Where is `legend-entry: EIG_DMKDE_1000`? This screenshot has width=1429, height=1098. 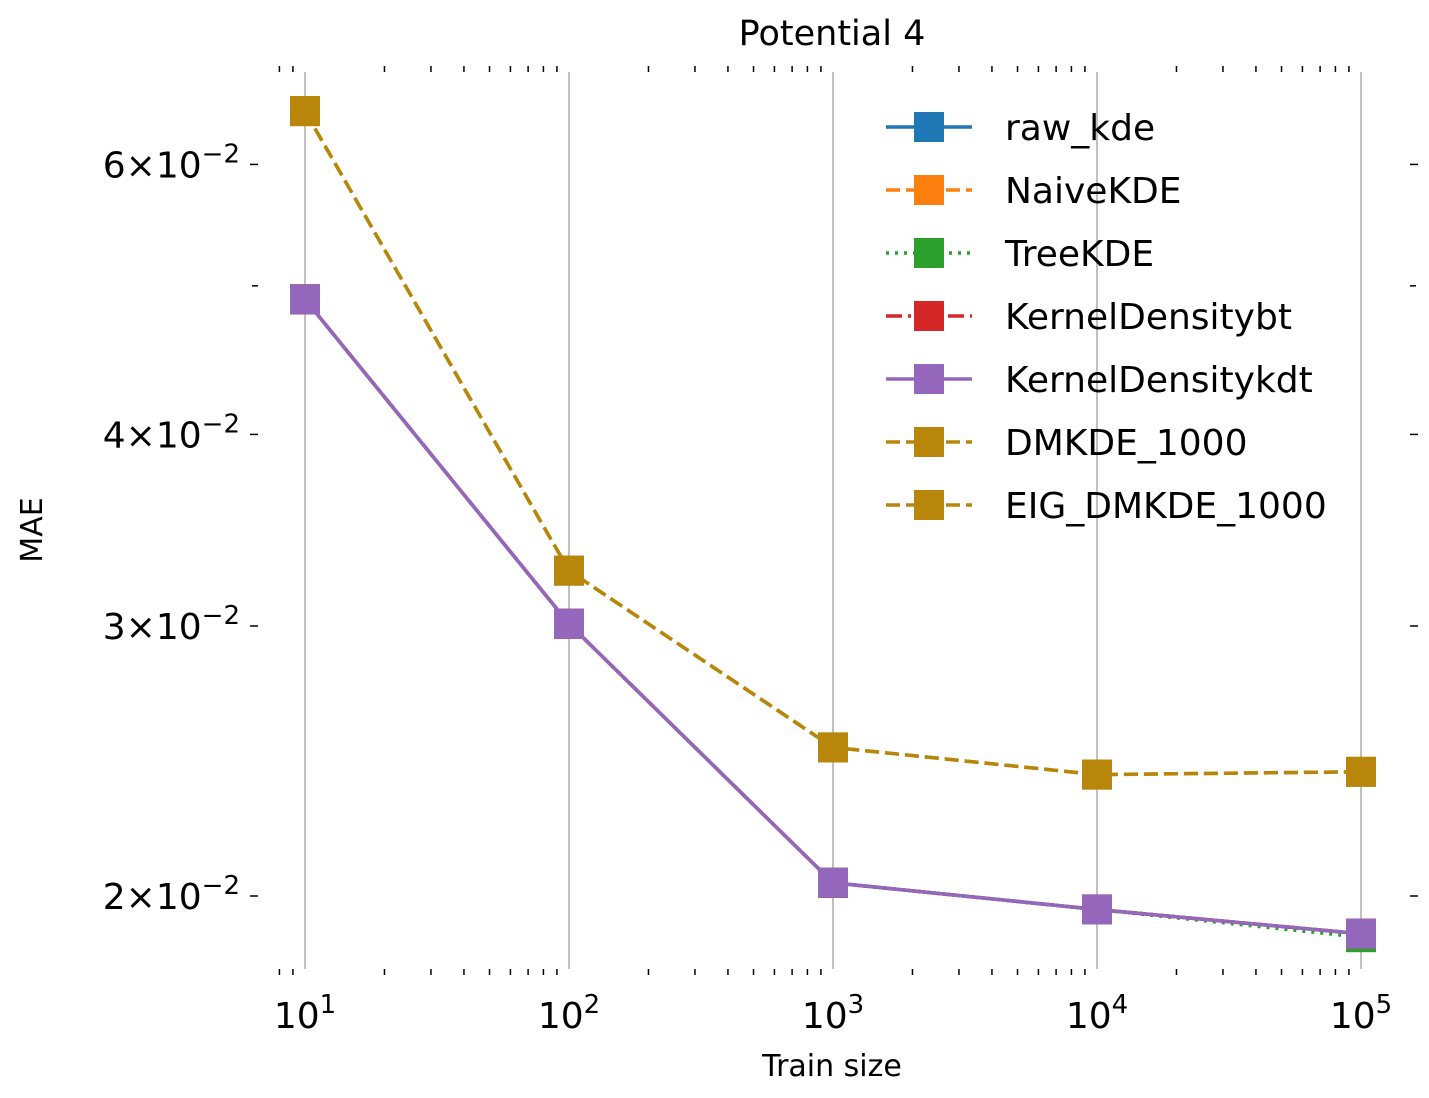
legend-entry: EIG_DMKDE_1000 is located at coordinates (1106, 506).